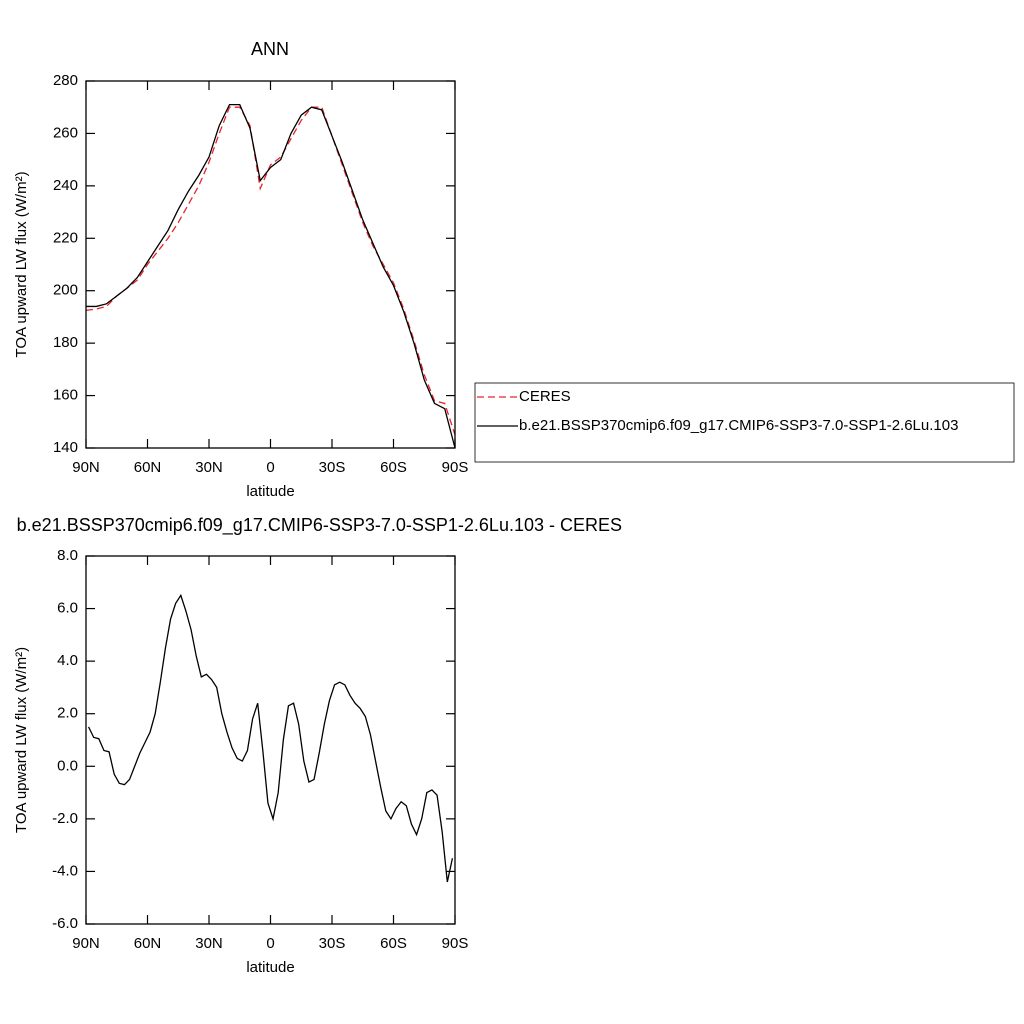 Image resolution: width=1024 pixels, height=1024 pixels. What do you see at coordinates (65, 290) in the screenshot?
I see `y-tick-label: 200` at bounding box center [65, 290].